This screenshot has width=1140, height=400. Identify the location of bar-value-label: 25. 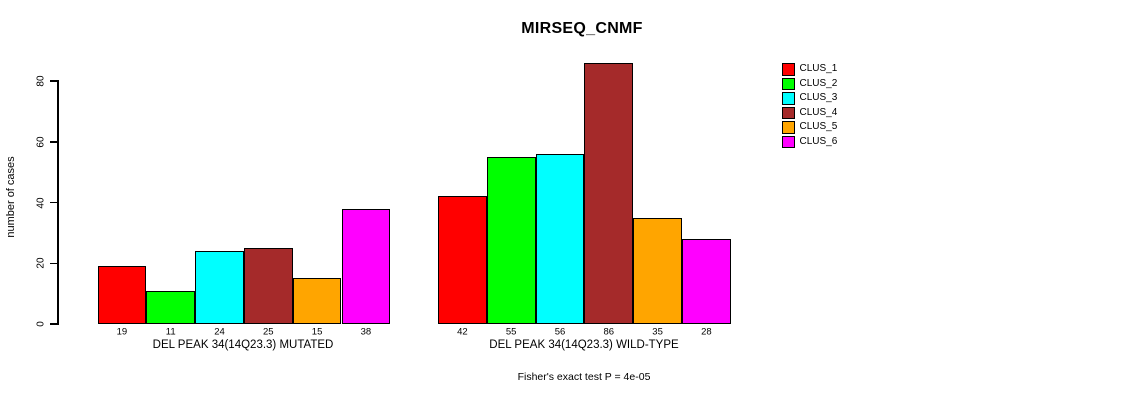
(268, 332).